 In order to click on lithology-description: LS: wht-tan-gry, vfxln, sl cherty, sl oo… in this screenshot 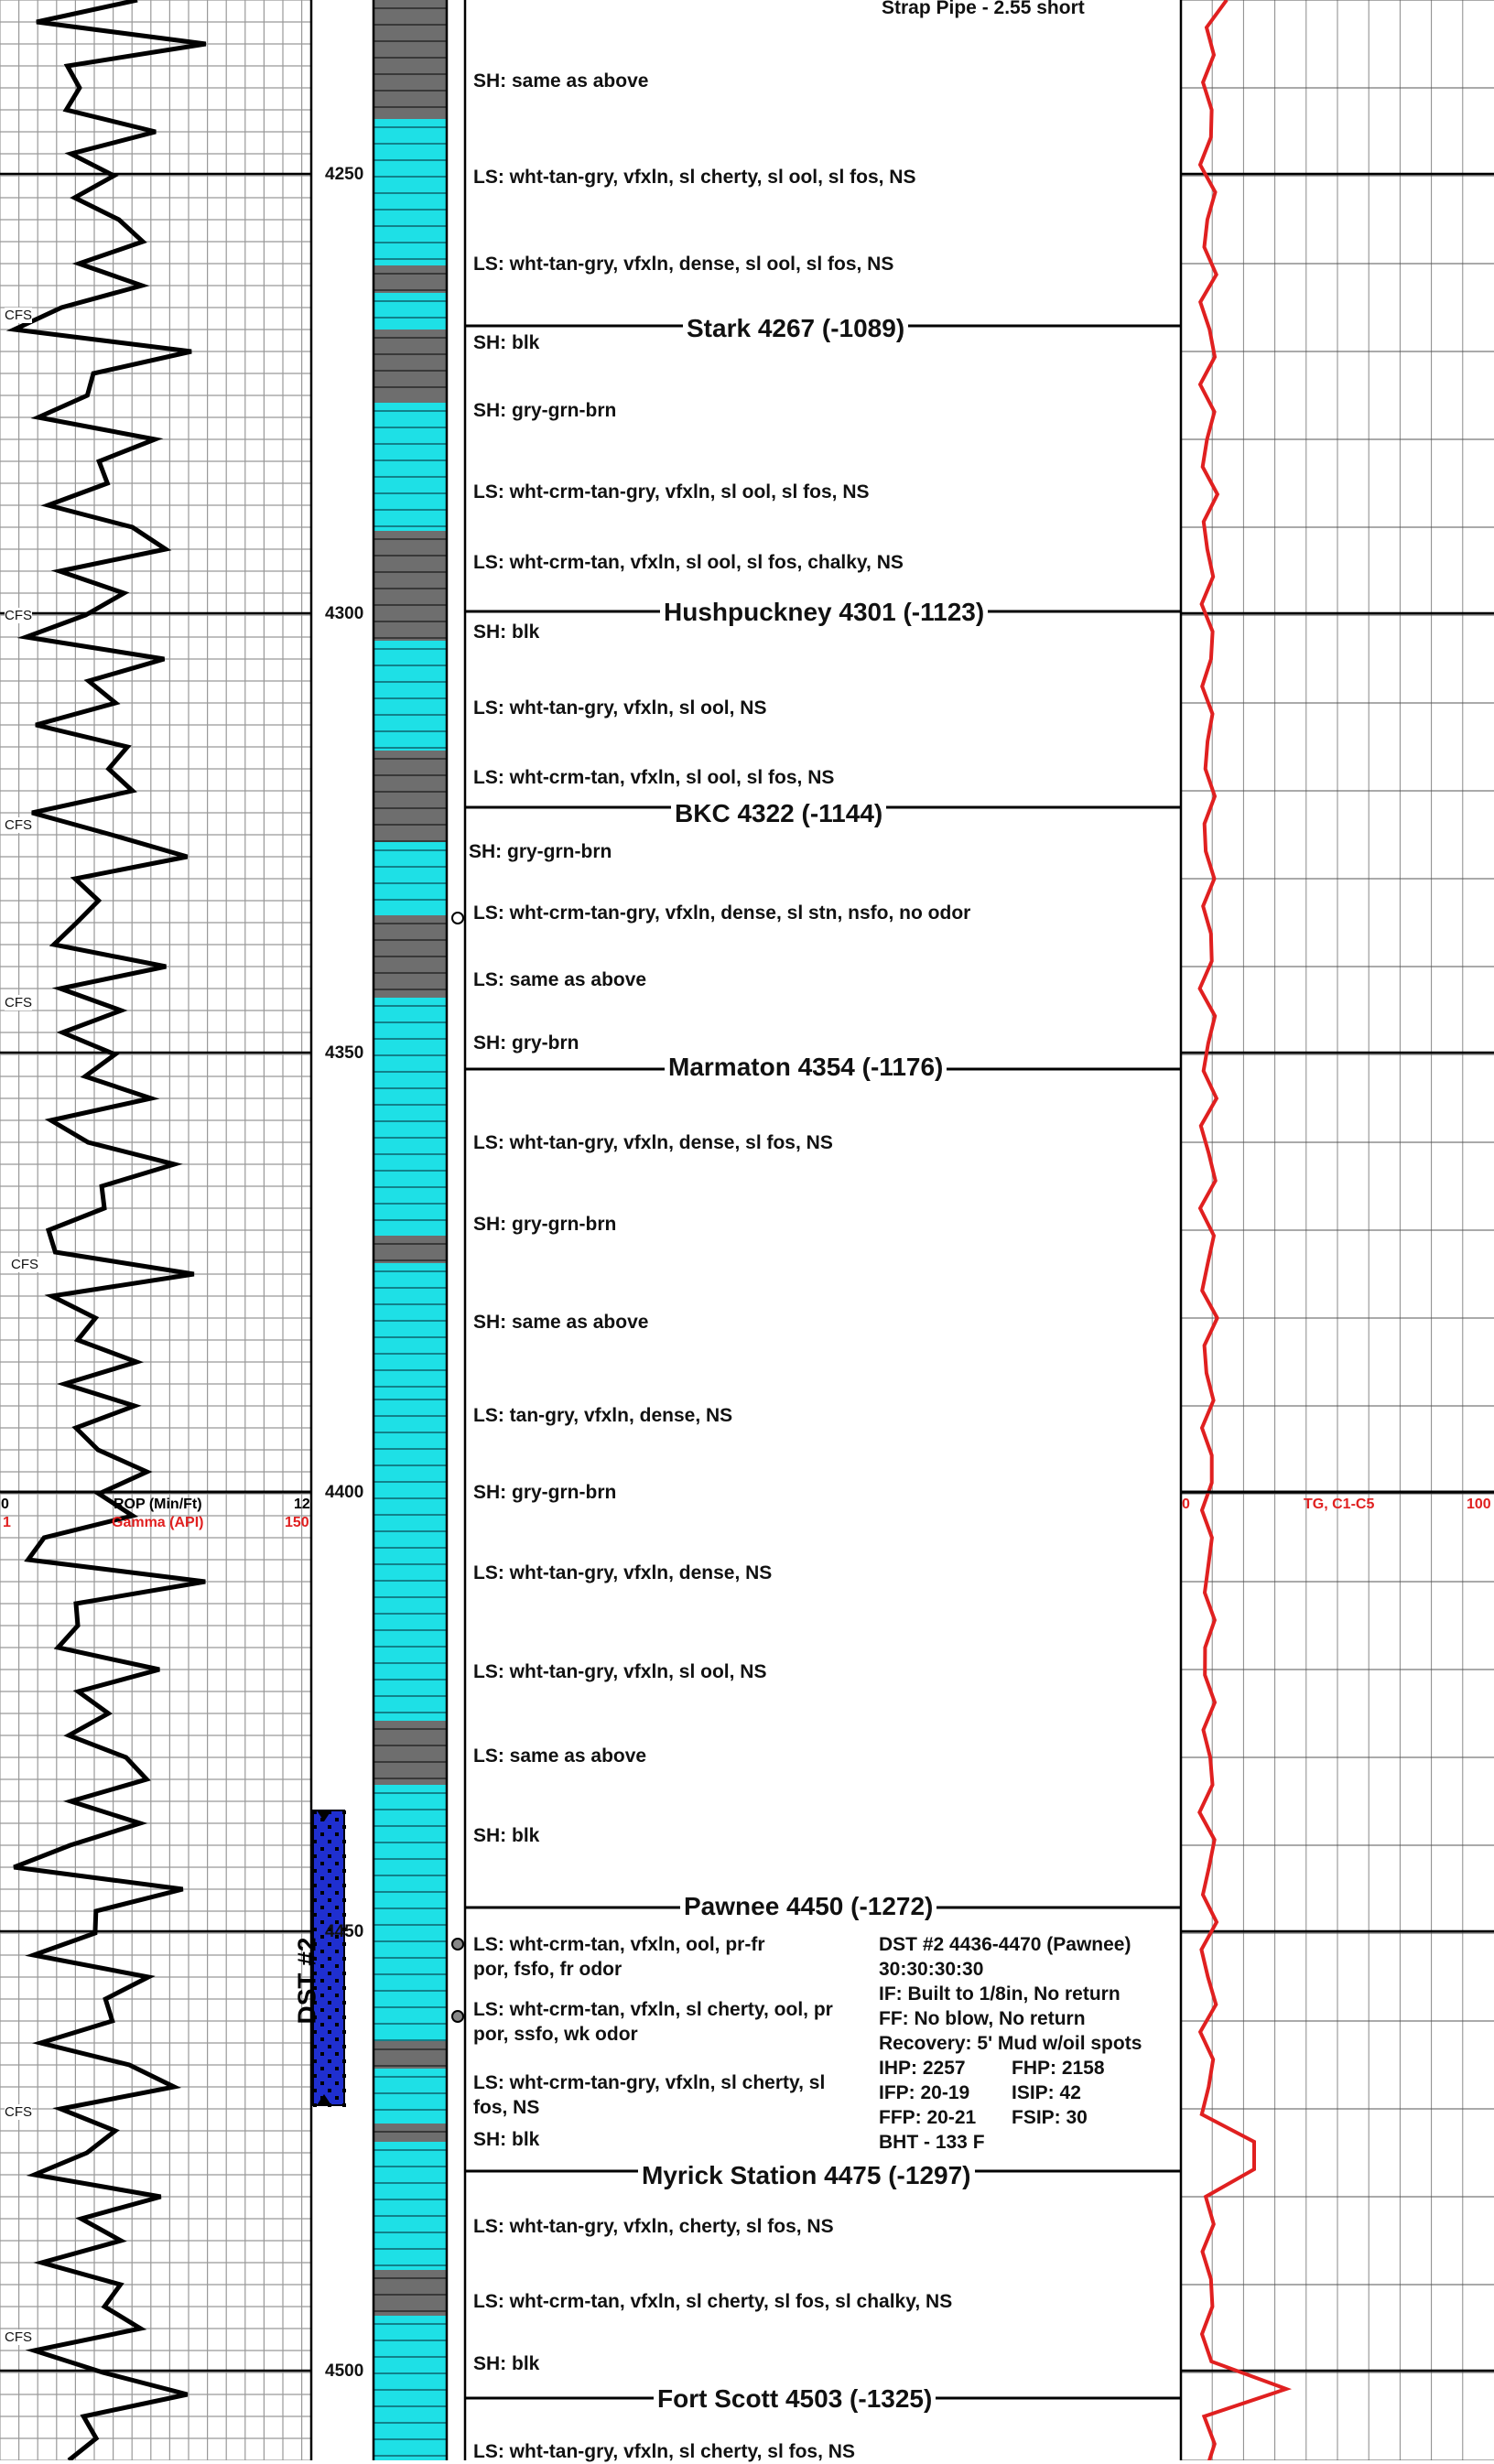, I will do `click(694, 177)`.